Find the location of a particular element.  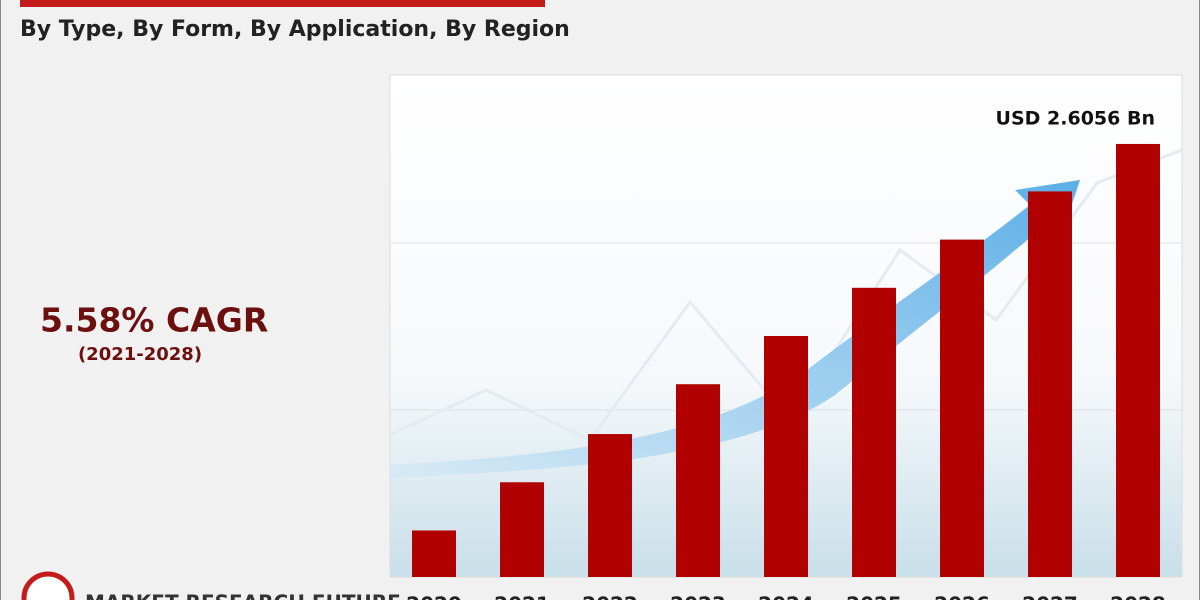

x-tick-label: 2027 is located at coordinates (1050, 596).